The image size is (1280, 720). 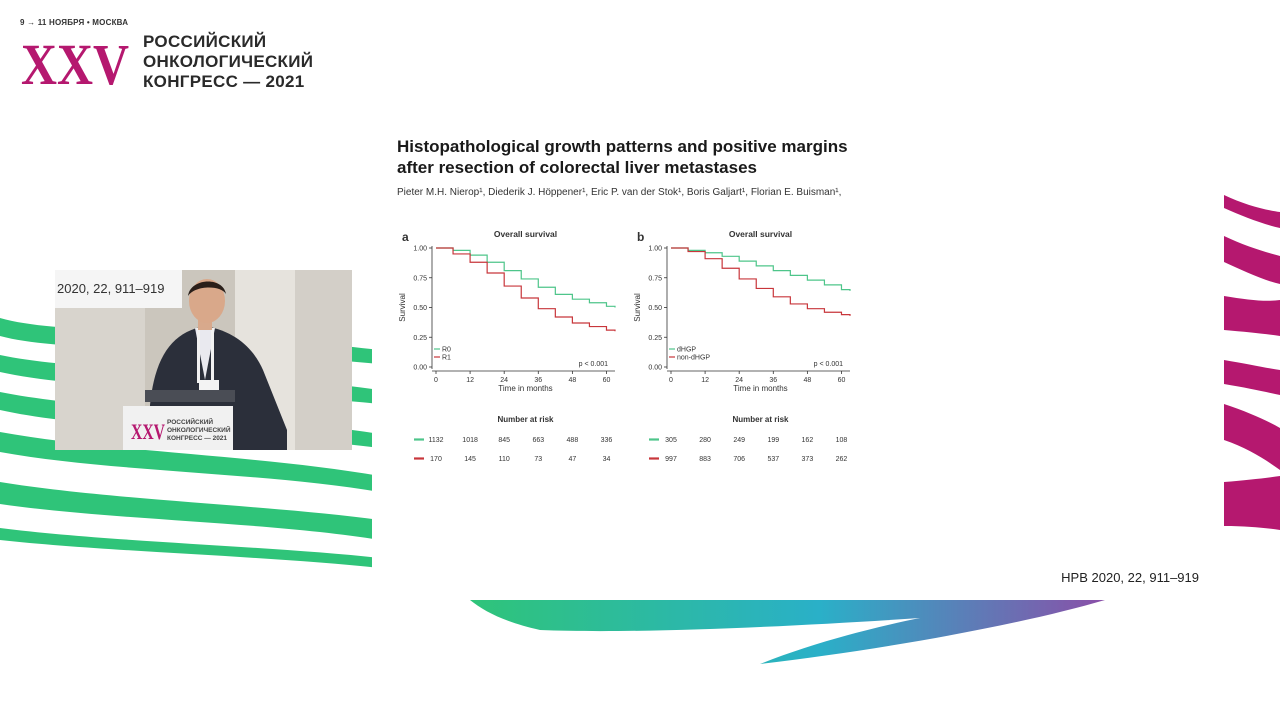 What do you see at coordinates (1130, 577) in the screenshot?
I see `slide-reference: HPB 2020, 22, 911–919` at bounding box center [1130, 577].